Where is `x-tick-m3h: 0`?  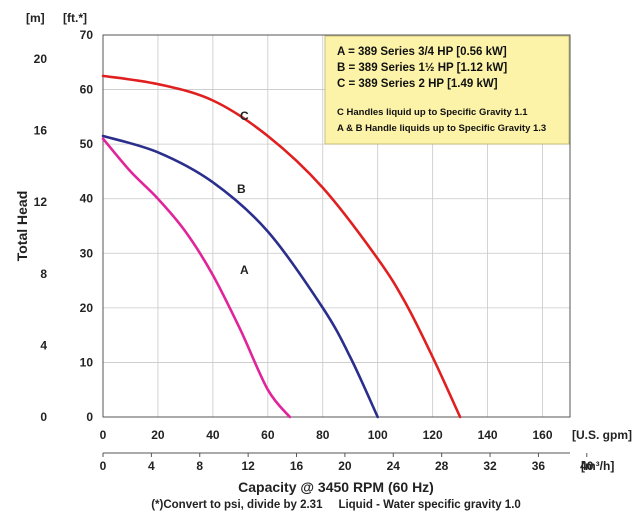 x-tick-m3h: 0 is located at coordinates (103, 466).